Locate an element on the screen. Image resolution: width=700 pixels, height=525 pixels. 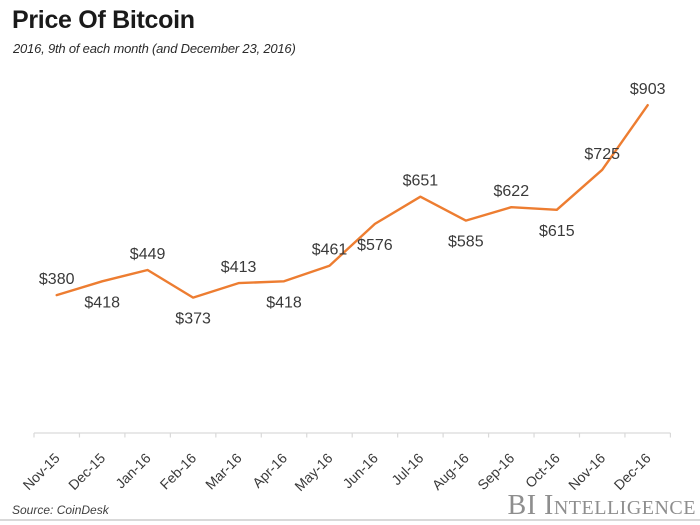
data-point-label: $380 is located at coordinates (57, 279).